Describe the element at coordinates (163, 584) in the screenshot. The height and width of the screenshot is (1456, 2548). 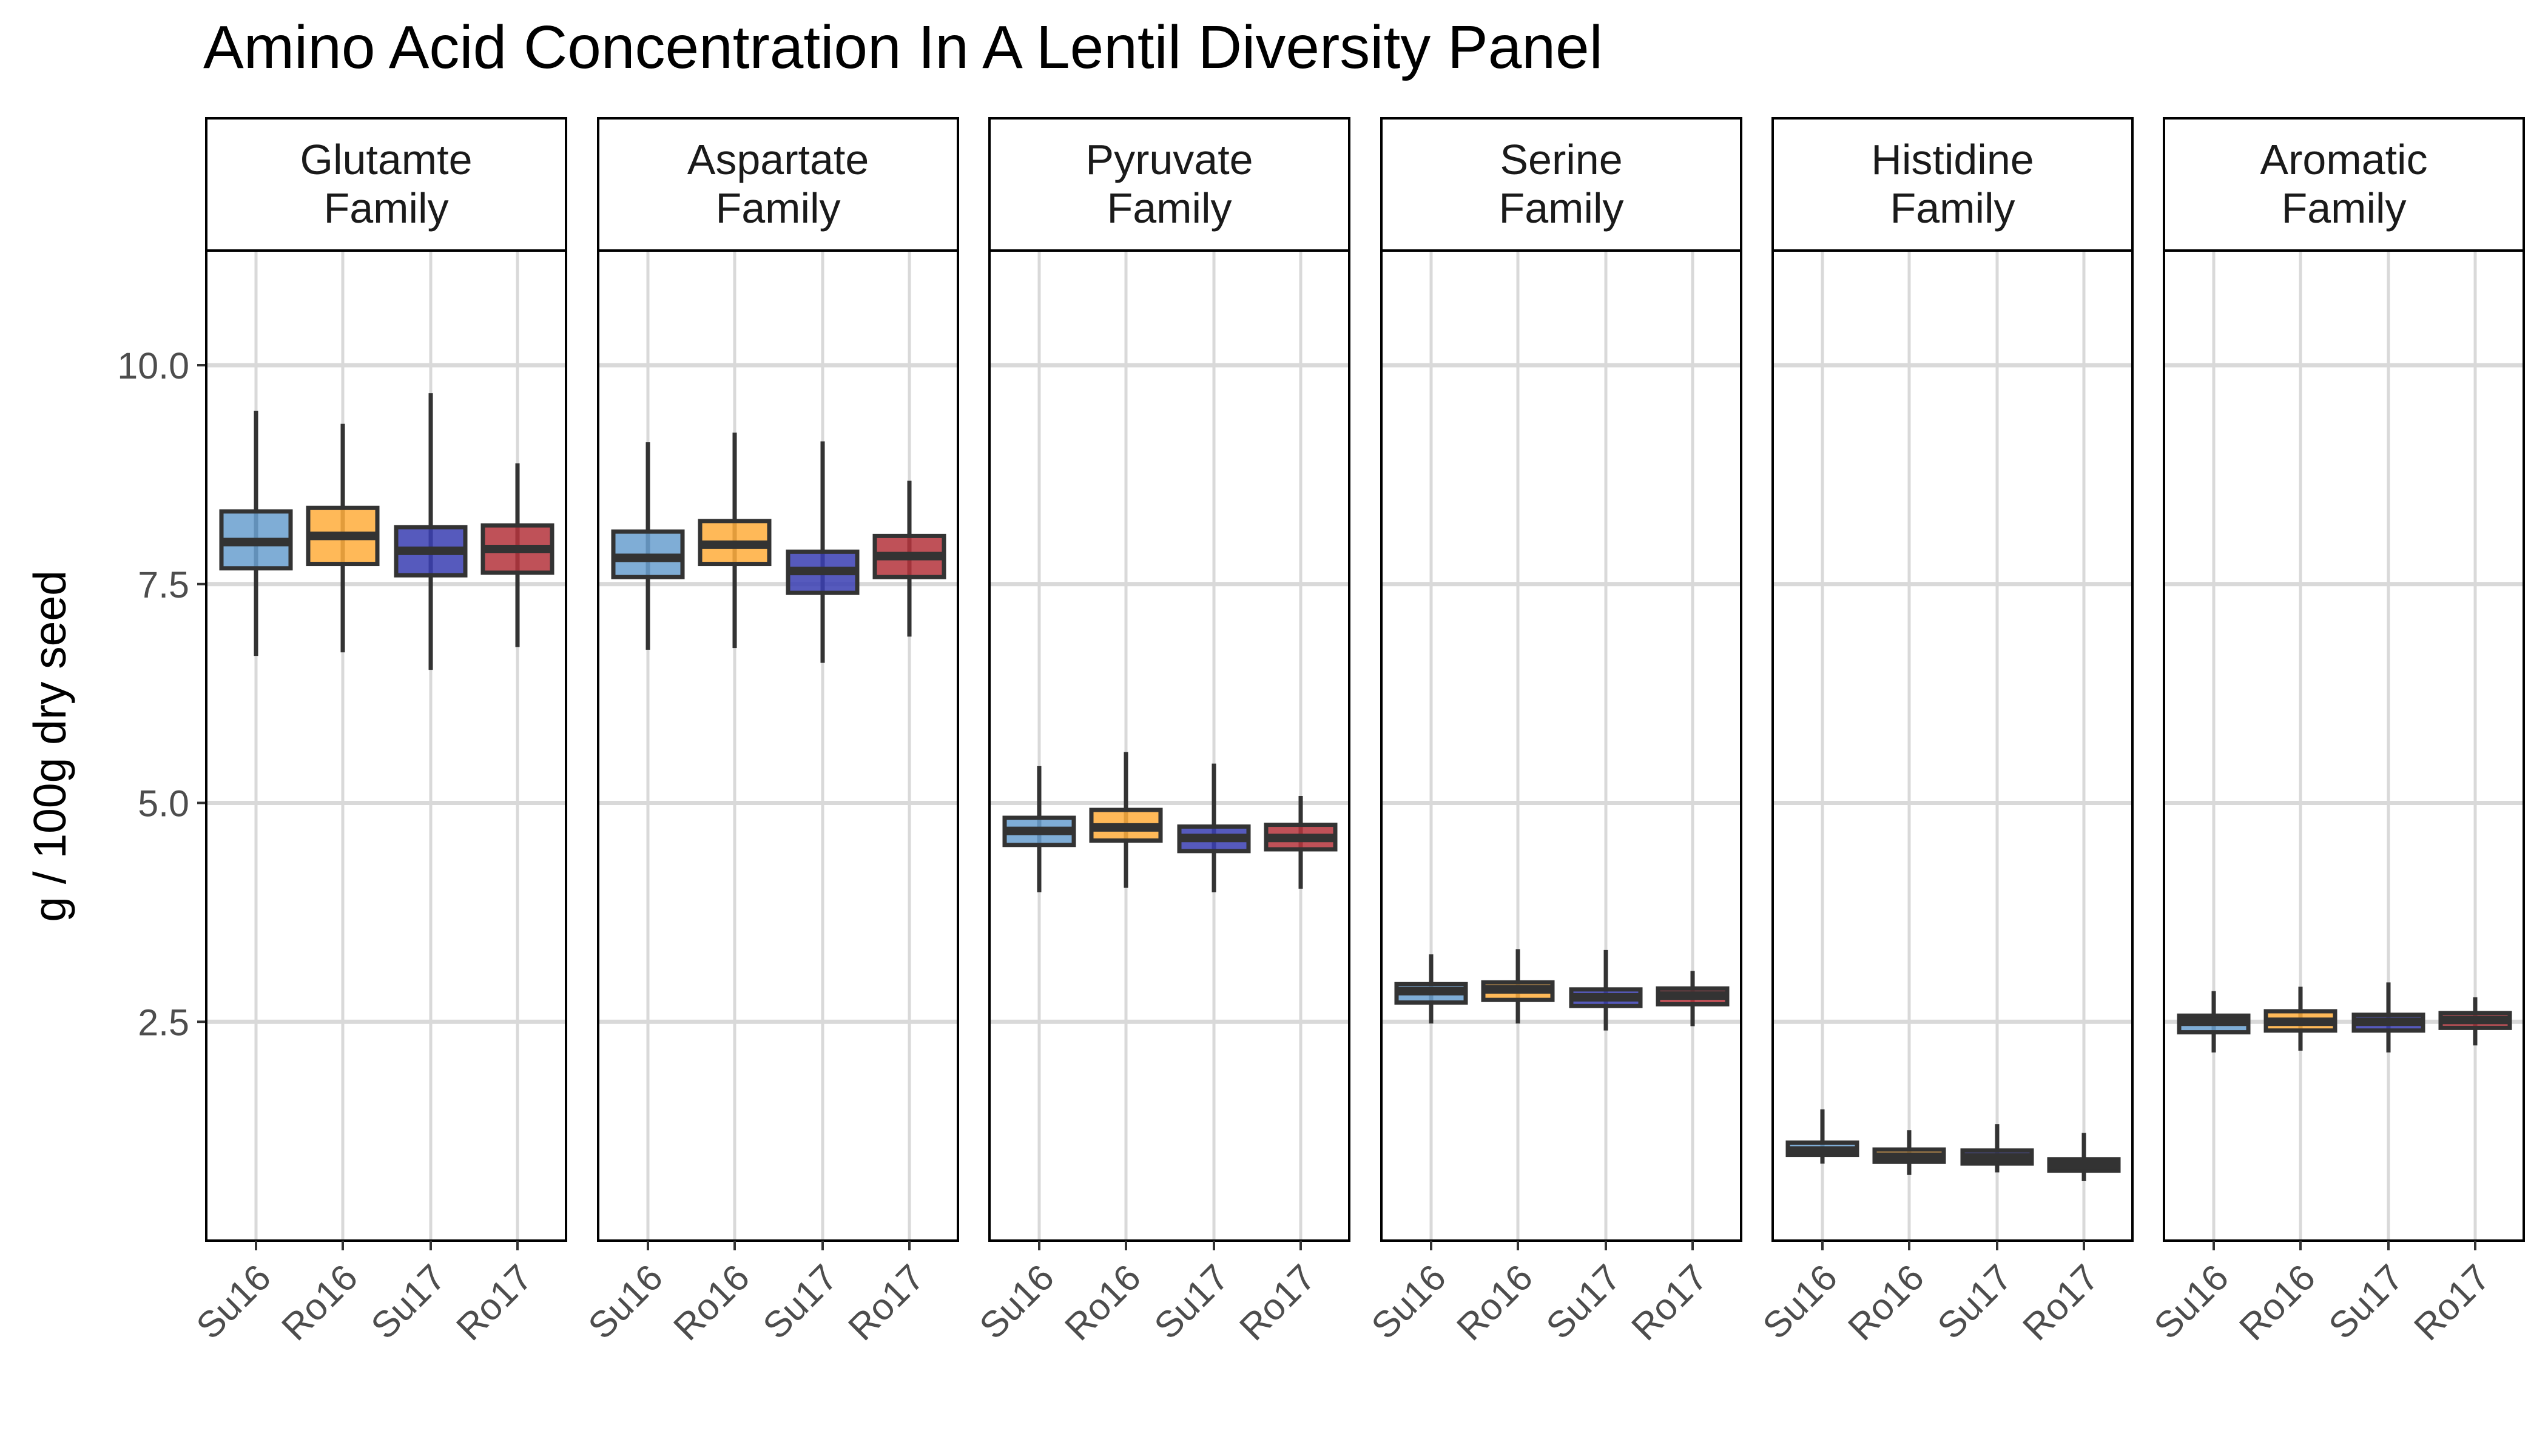
I see `y-tick-label: 7.5` at that location.